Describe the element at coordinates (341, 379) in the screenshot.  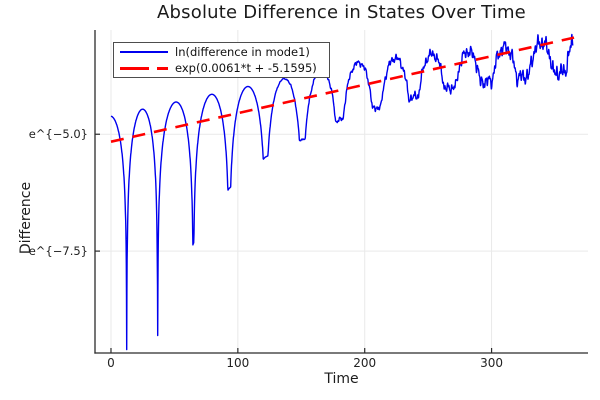
I see `x-axis-label: Time` at that location.